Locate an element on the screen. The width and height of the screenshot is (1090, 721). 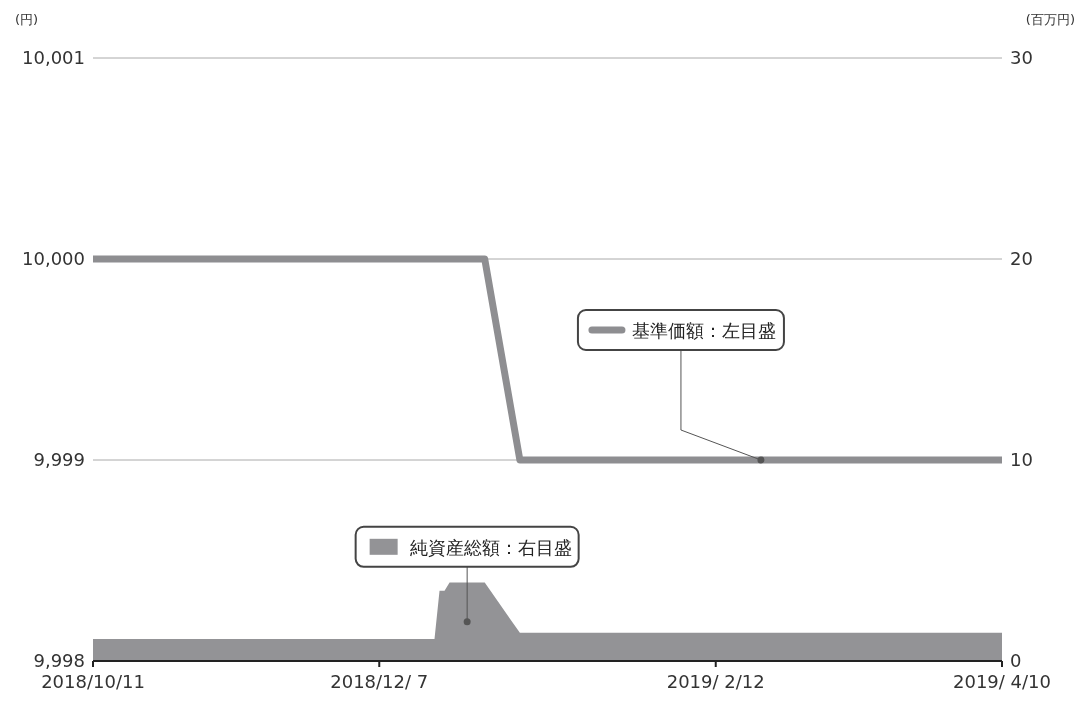
y-tick-label: 10,001 is located at coordinates (53, 58).